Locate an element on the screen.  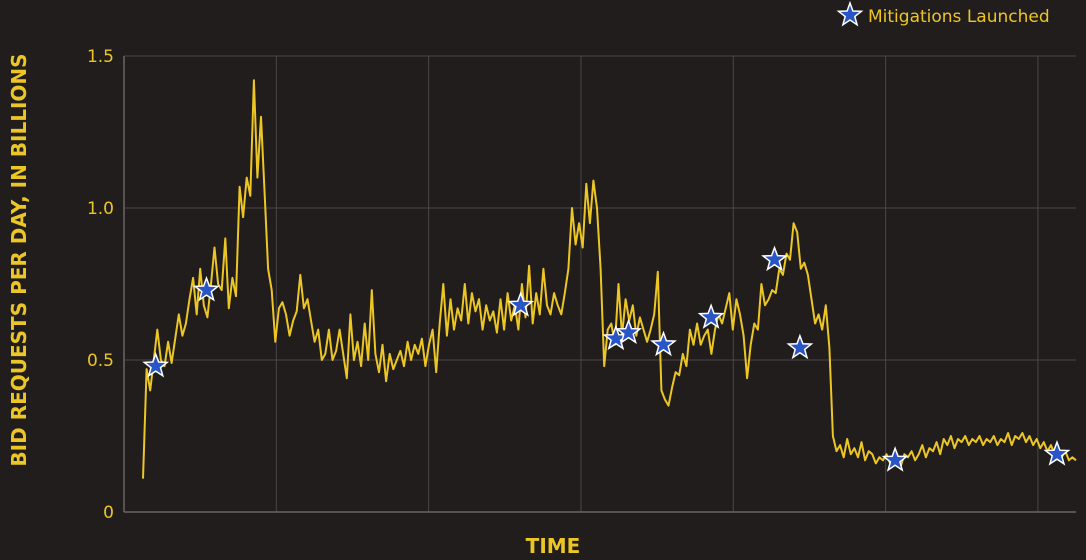
legend-star-icon is located at coordinates (850, 13).